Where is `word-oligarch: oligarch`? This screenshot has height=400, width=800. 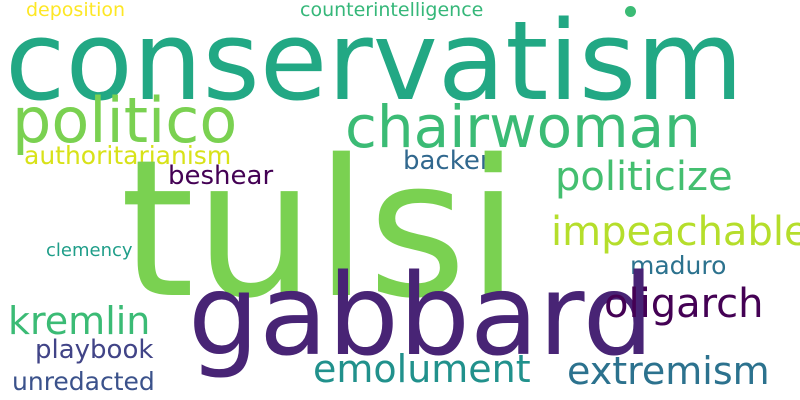
word-oligarch: oligarch is located at coordinates (684, 304).